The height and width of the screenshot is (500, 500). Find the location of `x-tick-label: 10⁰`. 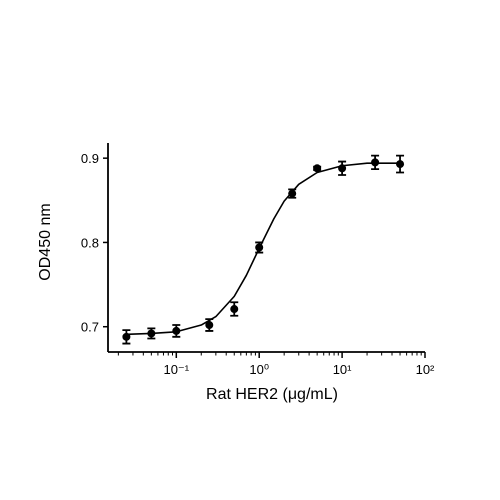

x-tick-label: 10⁰ is located at coordinates (259, 369).